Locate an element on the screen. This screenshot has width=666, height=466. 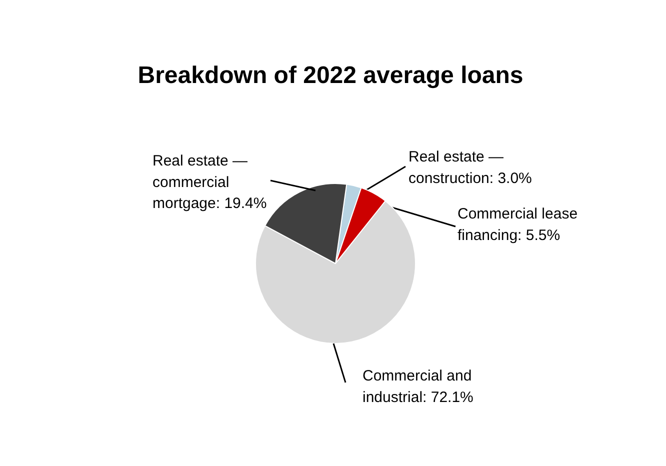
slice-label: Commercial and industrial: 72.1% is located at coordinates (418, 387).